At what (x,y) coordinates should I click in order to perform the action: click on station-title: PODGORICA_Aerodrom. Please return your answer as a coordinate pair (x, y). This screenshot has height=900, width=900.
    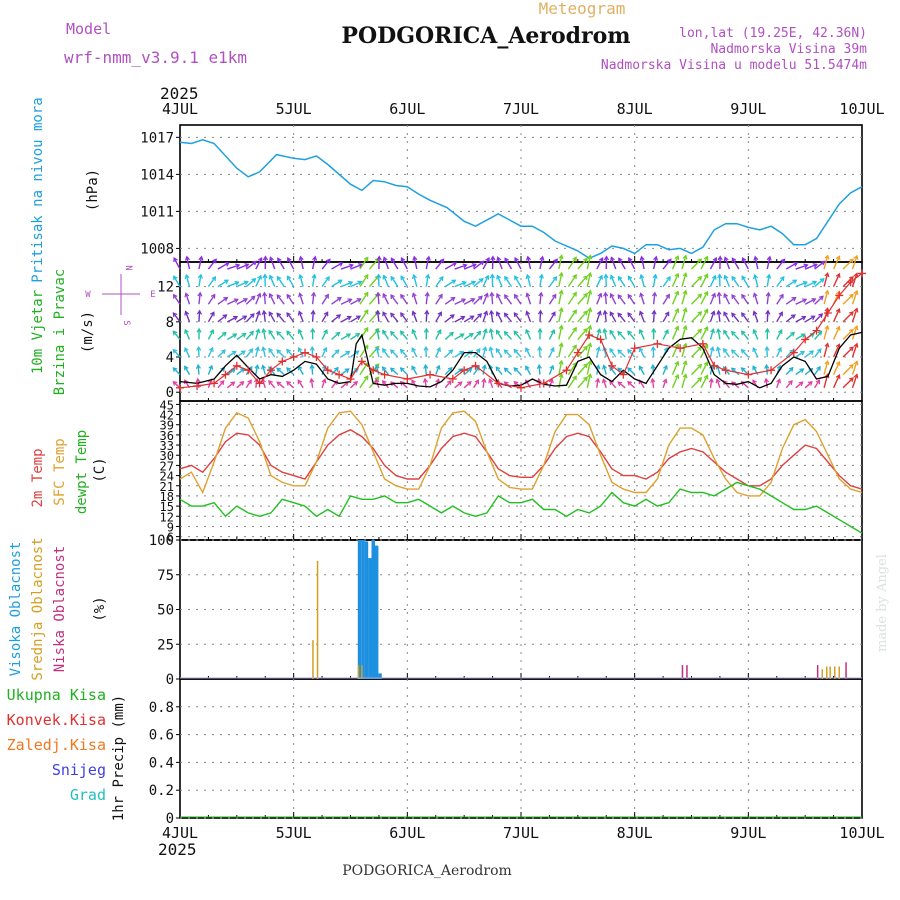
    Looking at the image, I should click on (485, 36).